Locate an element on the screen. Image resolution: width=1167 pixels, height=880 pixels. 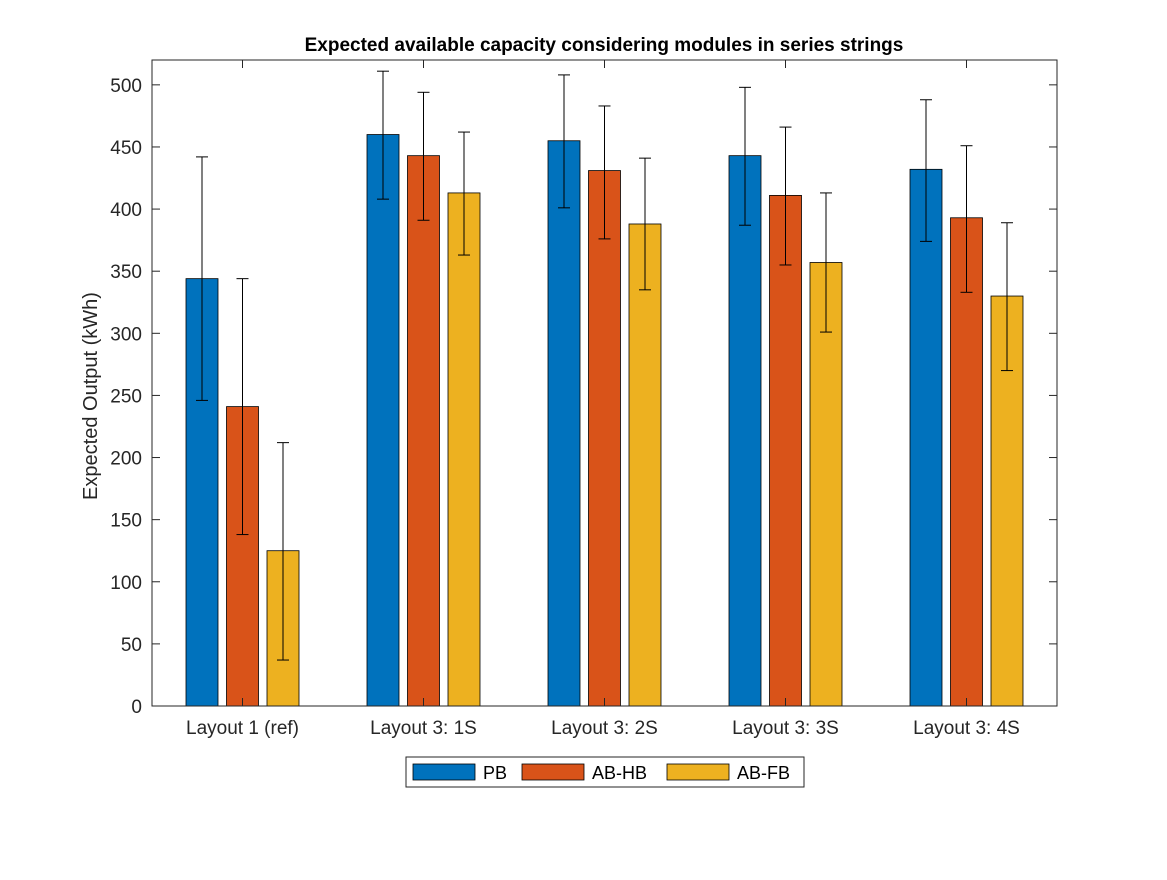
legend-label: AB-FB is located at coordinates (763, 773).